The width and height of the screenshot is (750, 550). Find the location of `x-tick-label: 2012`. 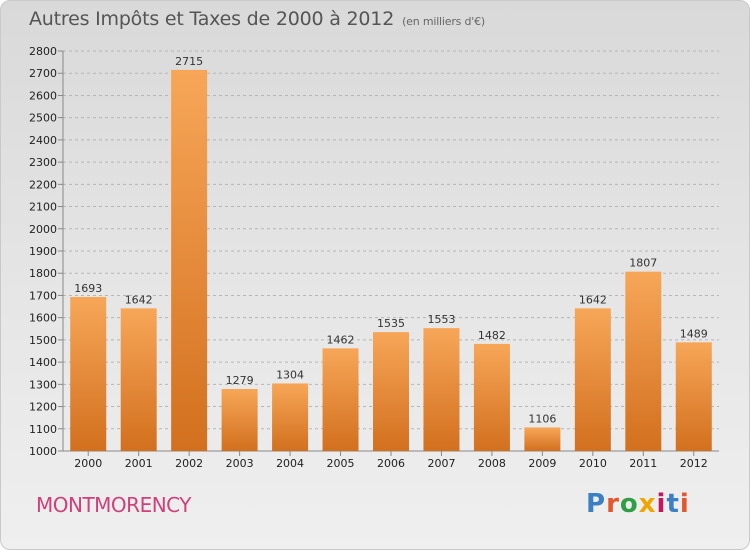

x-tick-label: 2012 is located at coordinates (694, 463).